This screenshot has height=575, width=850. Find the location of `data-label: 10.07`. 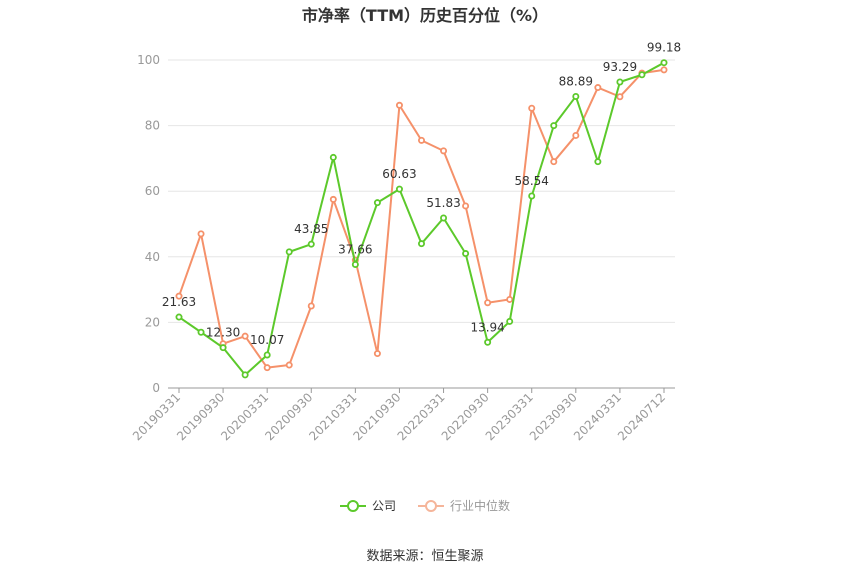

data-label: 10.07 is located at coordinates (267, 340).